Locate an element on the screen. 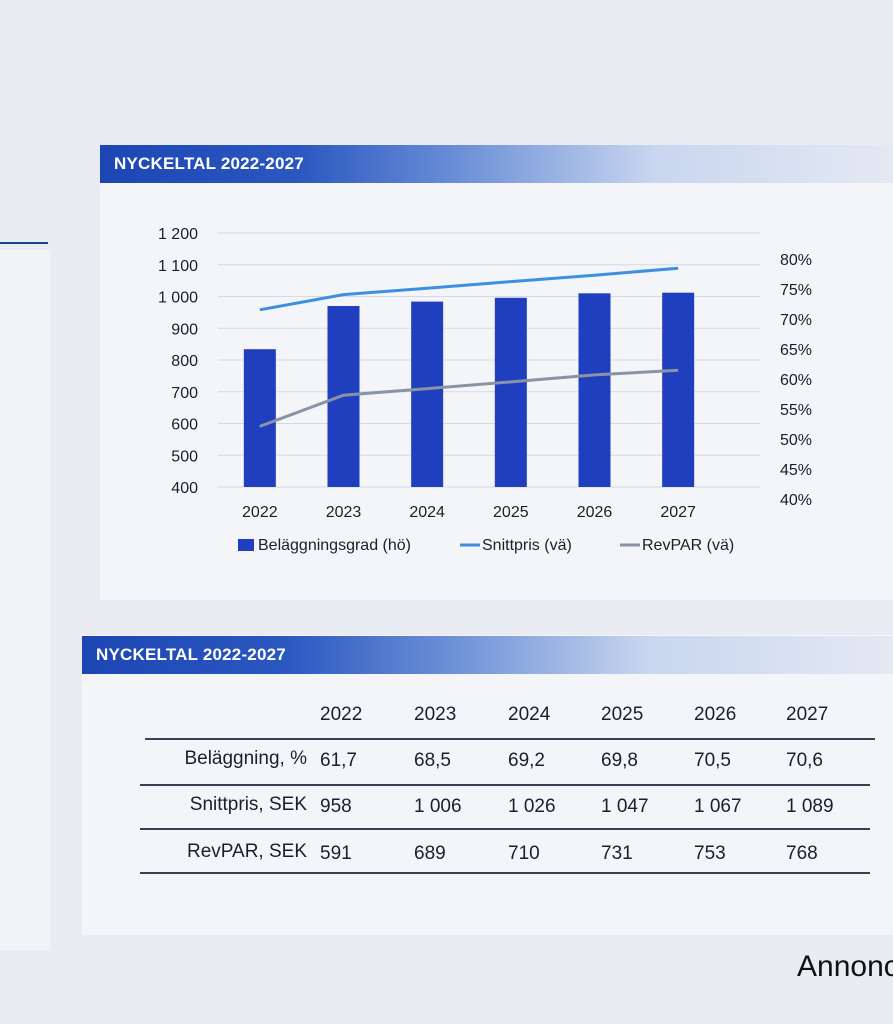 The height and width of the screenshot is (1024, 893). table-cell: 1 026 is located at coordinates (532, 806).